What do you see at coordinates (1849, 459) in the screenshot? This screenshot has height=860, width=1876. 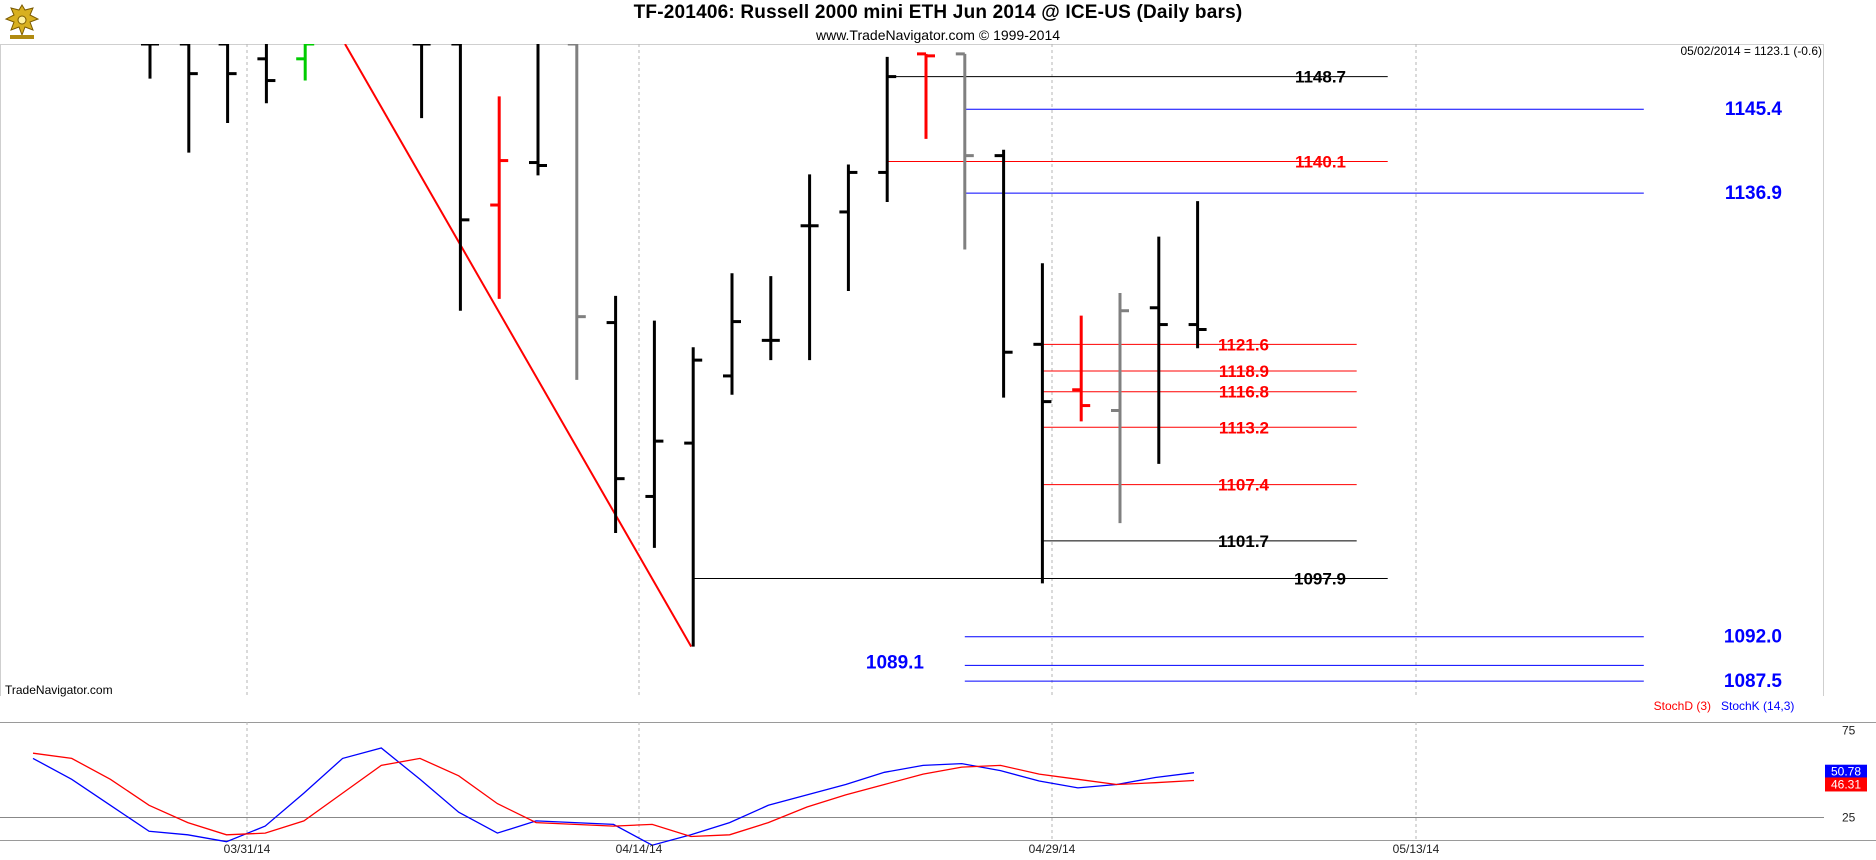 I see `y-tick-label: 1110.0` at bounding box center [1849, 459].